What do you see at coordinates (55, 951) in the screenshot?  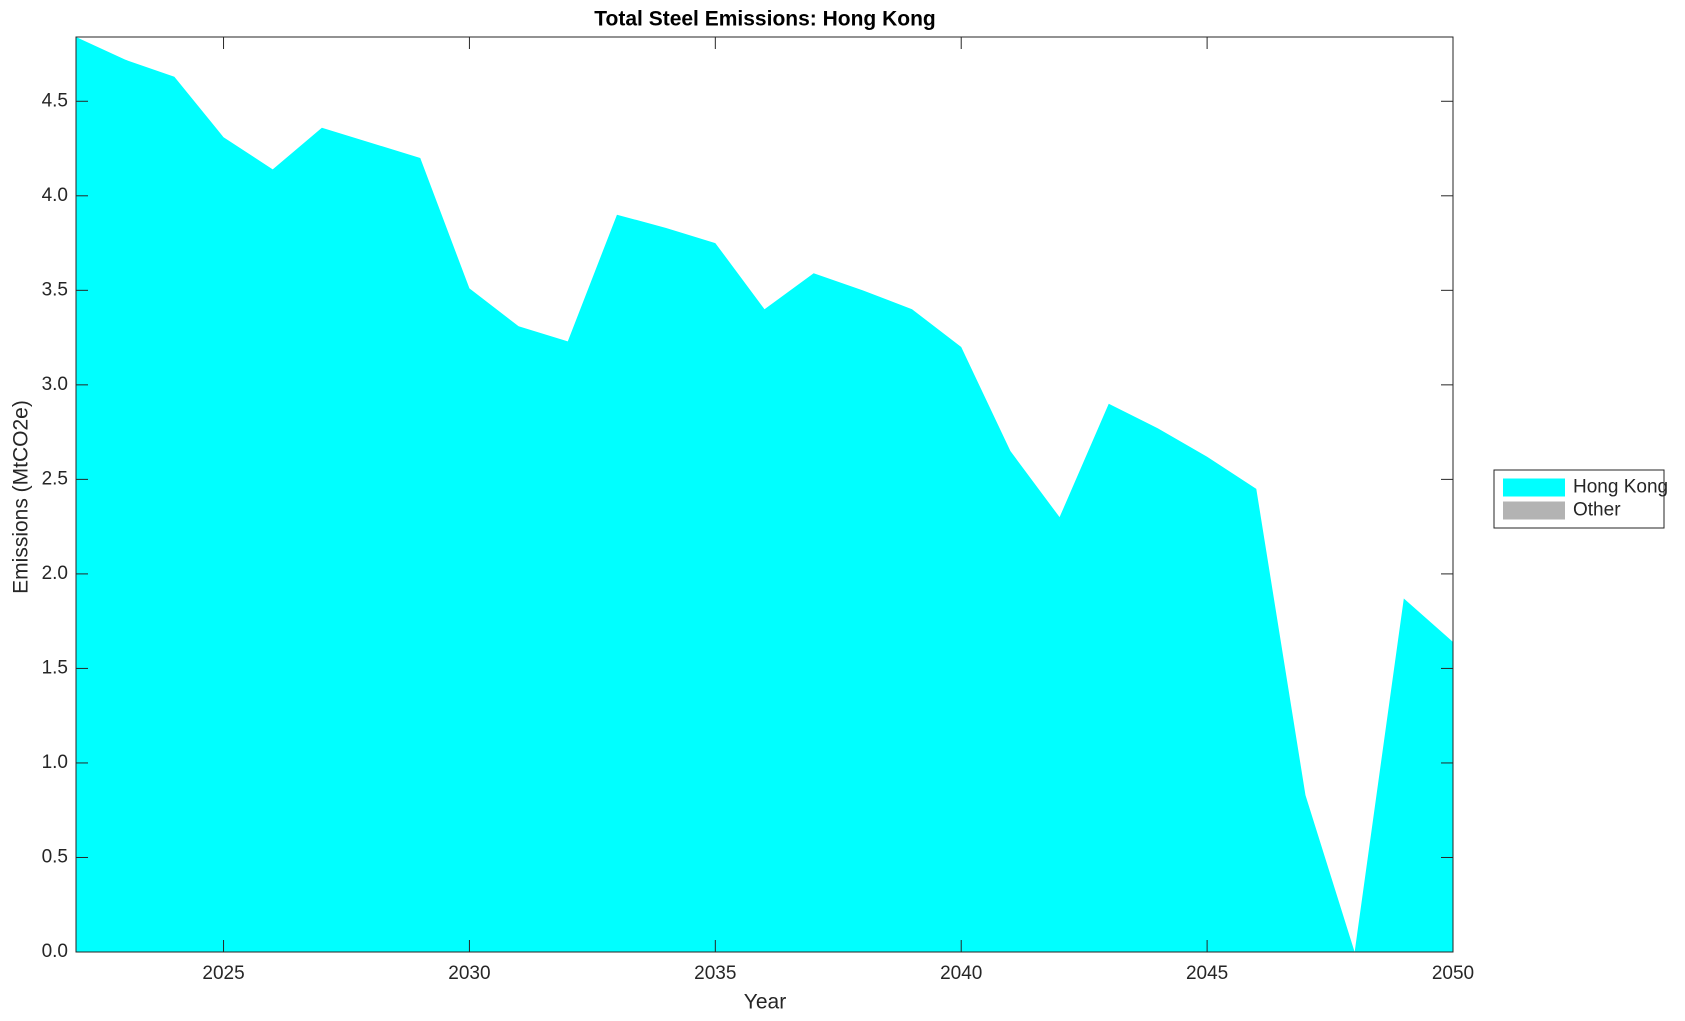 I see `y-tick-label: 0.0` at bounding box center [55, 951].